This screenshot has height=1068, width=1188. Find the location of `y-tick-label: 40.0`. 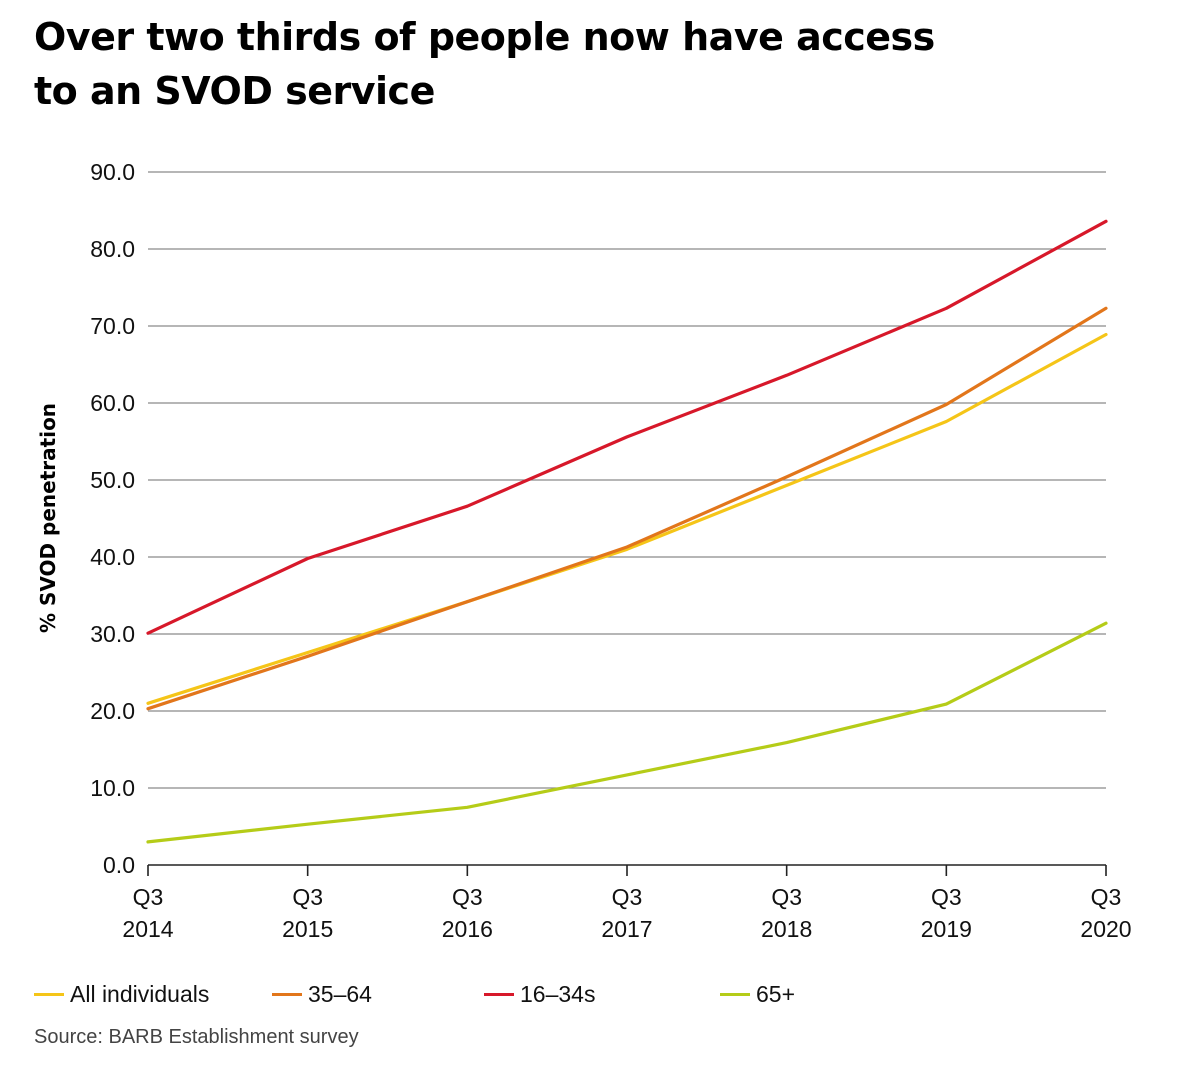

y-tick-label: 40.0 is located at coordinates (112, 557).